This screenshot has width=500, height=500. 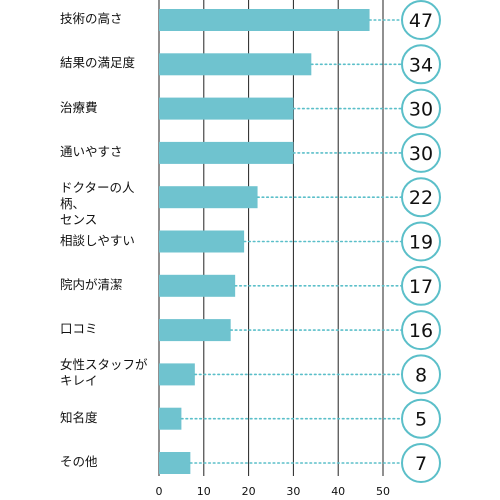 I want to click on data-label: 47, so click(x=421, y=21).